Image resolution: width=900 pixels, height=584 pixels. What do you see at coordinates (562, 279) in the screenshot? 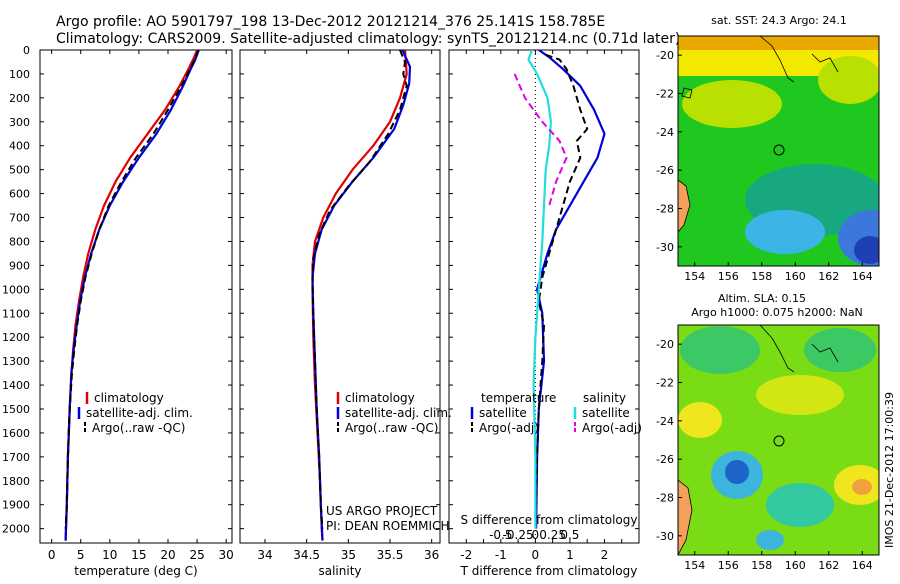
I see `difference-line-temperature-argo-adj` at bounding box center [562, 279].